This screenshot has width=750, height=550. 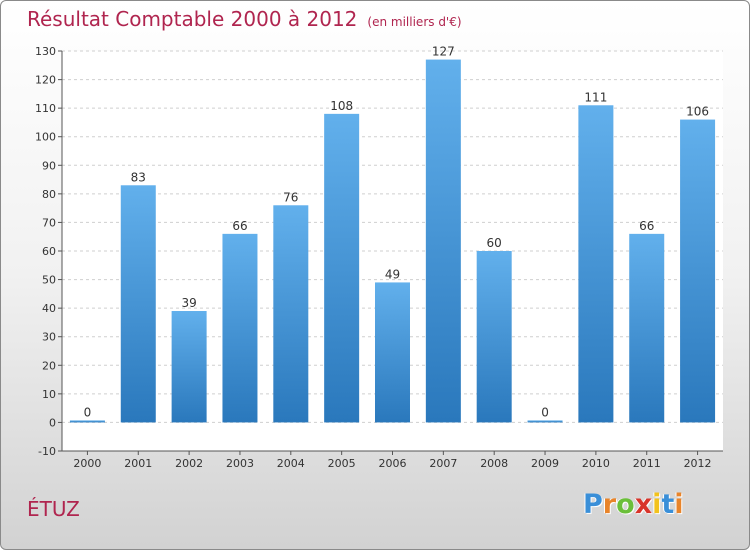 I want to click on logo-letter: t, so click(x=668, y=504).